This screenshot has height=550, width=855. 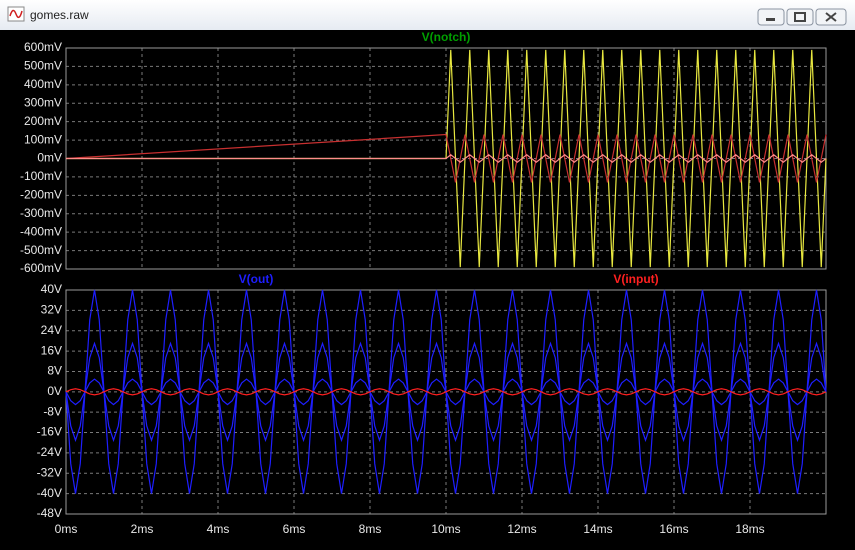 What do you see at coordinates (66, 529) in the screenshot?
I see `x-tick-label: 0ms` at bounding box center [66, 529].